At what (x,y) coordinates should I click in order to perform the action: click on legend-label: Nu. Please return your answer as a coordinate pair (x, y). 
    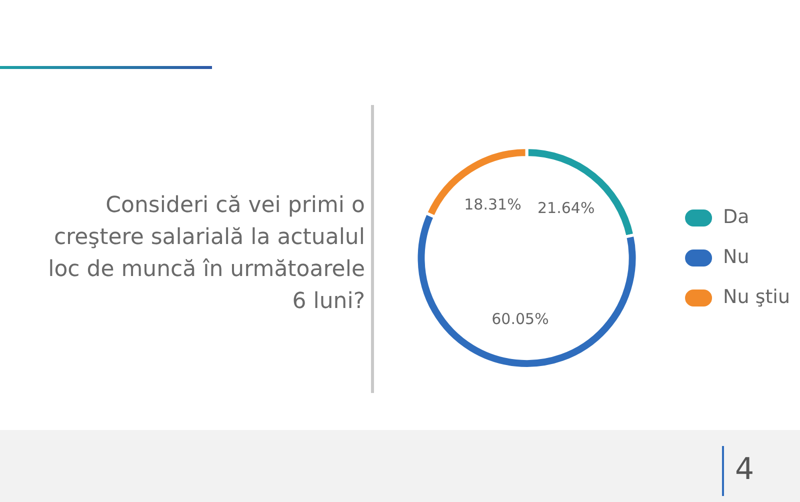
    Looking at the image, I should click on (736, 257).